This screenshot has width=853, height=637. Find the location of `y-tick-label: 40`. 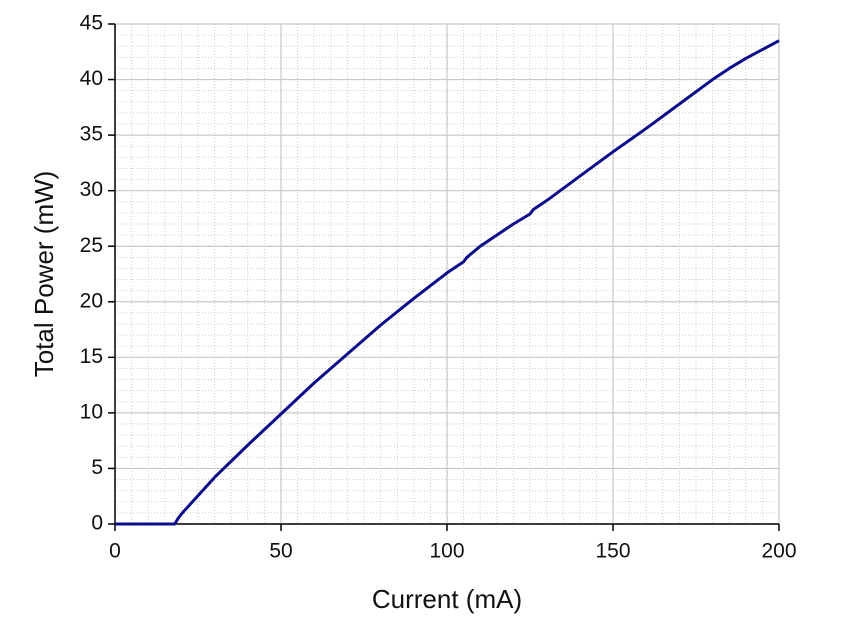

y-tick-label: 40 is located at coordinates (91, 78).